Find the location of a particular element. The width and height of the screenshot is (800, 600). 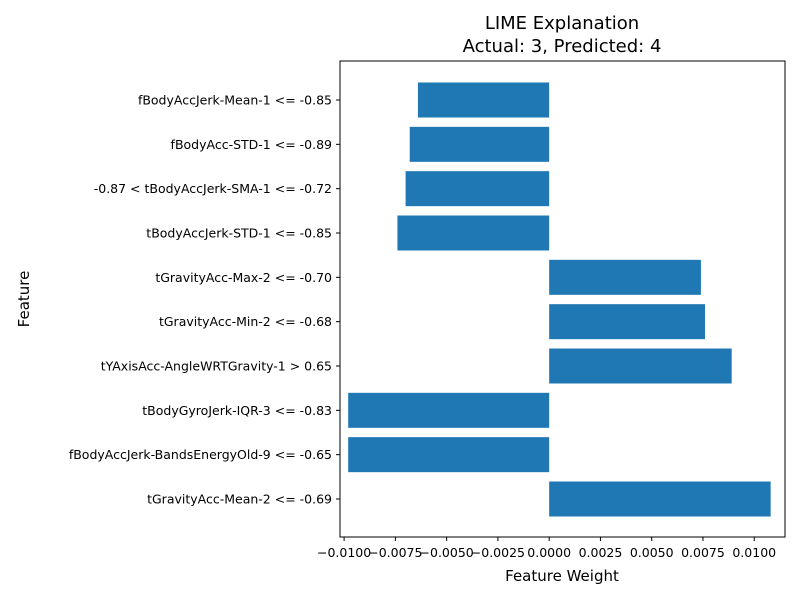

chart-title: LIME Explanation is located at coordinates (562, 23).